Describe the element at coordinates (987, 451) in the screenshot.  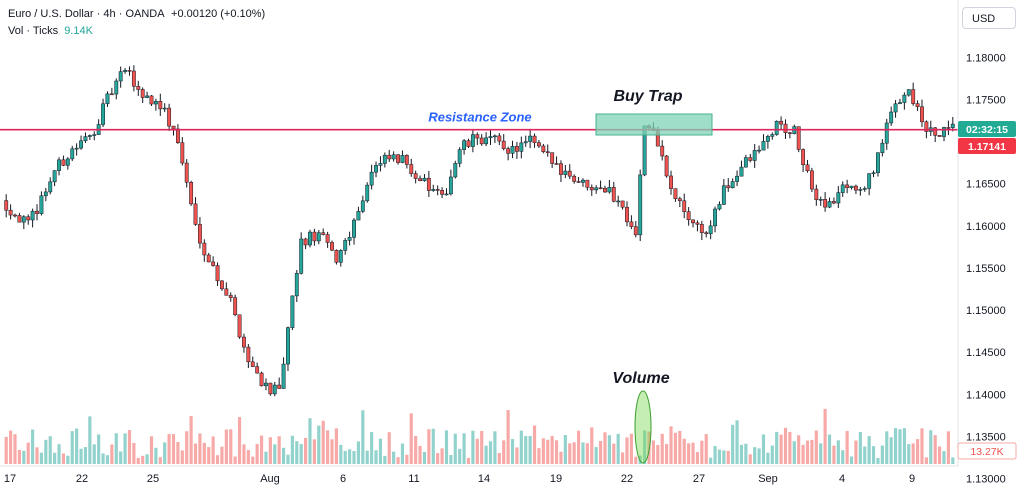
I see `volume-badge-bg` at that location.